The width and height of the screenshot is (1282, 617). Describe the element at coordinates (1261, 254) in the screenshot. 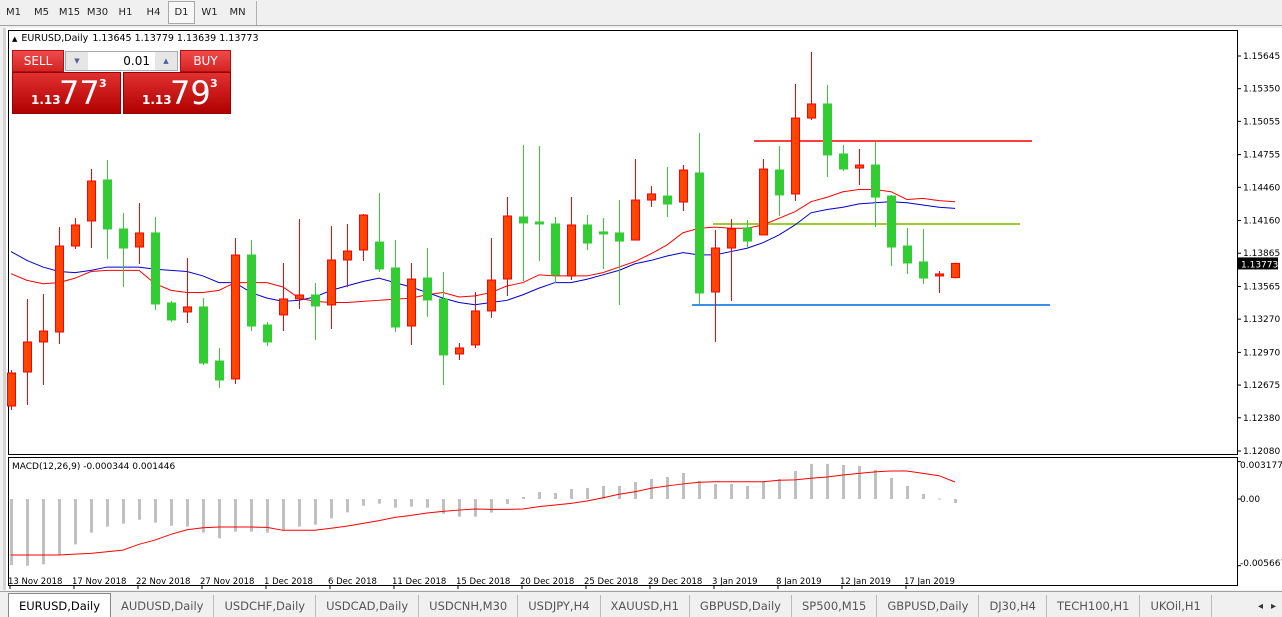

I see `price-axis-label: 1.13865` at that location.